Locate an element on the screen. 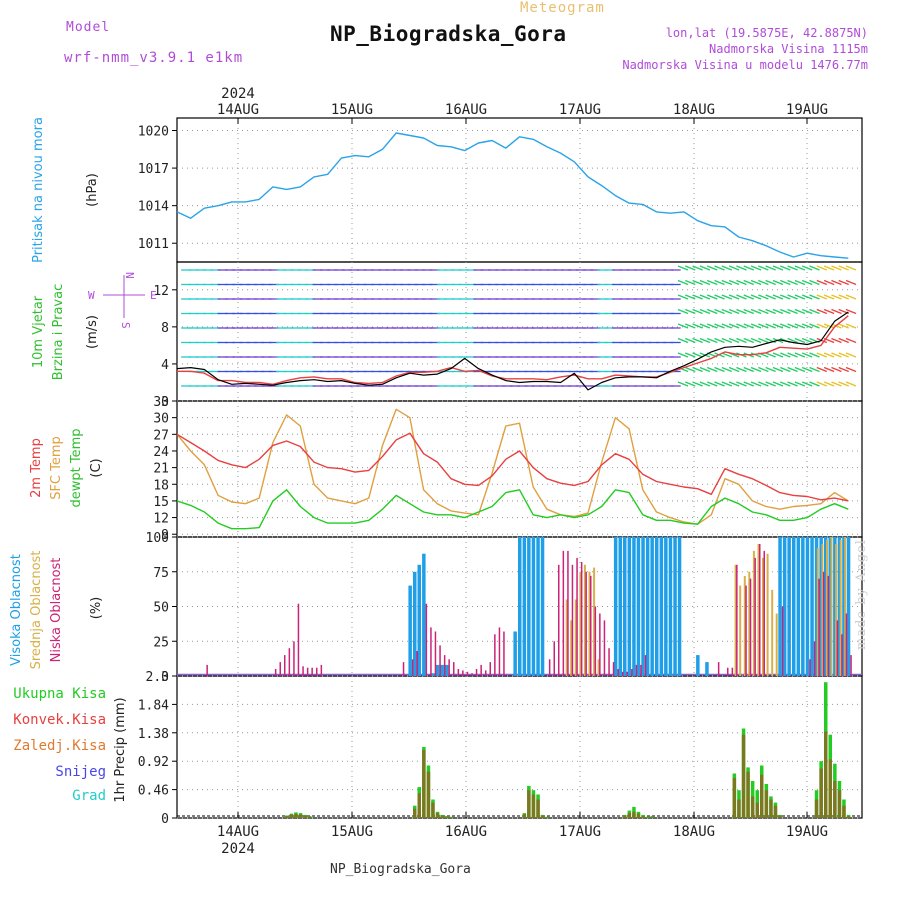 The width and height of the screenshot is (900, 900). temp-axis-label-3: dewpt Temp is located at coordinates (76, 467).